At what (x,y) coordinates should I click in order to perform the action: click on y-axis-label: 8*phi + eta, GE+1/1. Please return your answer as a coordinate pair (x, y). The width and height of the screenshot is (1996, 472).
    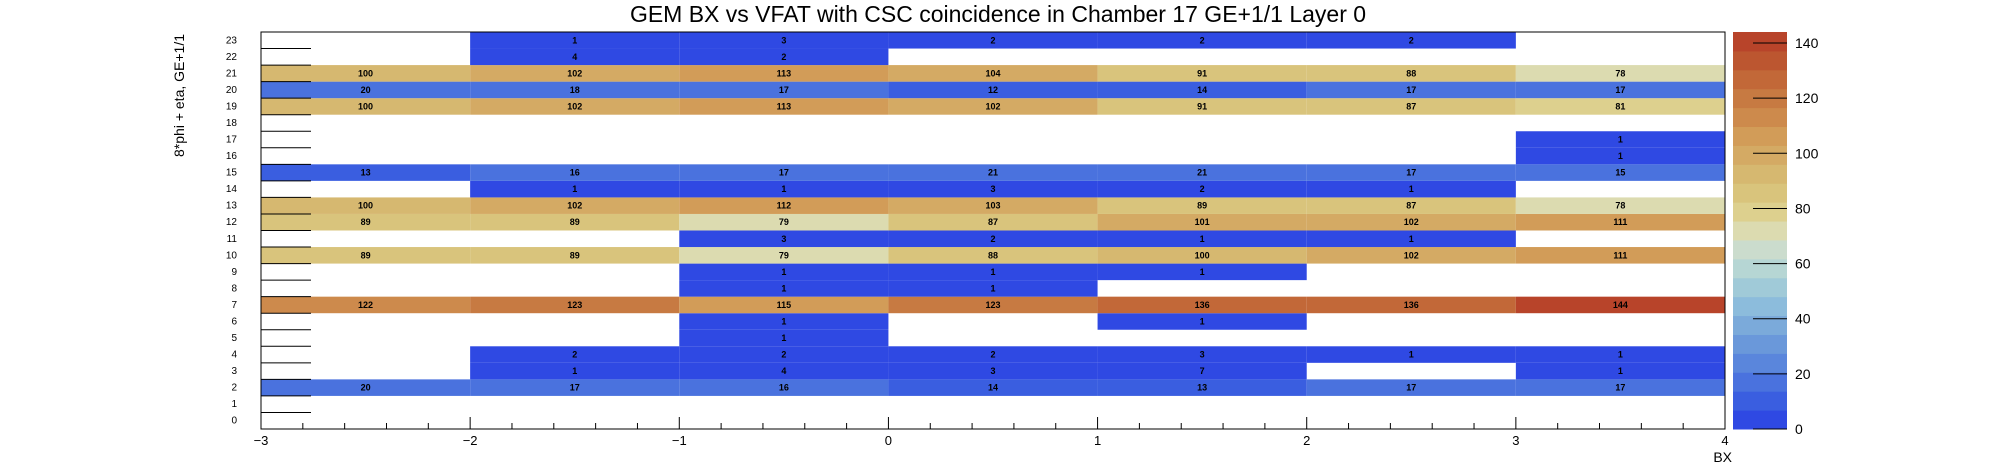
    Looking at the image, I should click on (179, 95).